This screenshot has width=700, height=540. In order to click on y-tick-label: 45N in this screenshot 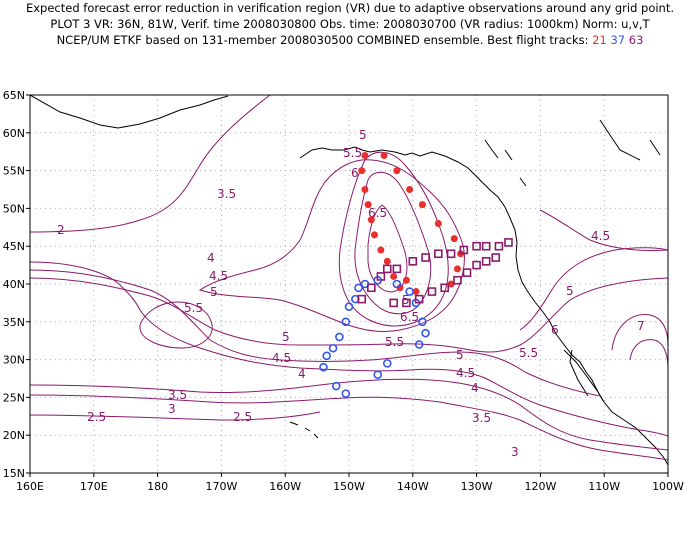, I will do `click(14, 246)`.